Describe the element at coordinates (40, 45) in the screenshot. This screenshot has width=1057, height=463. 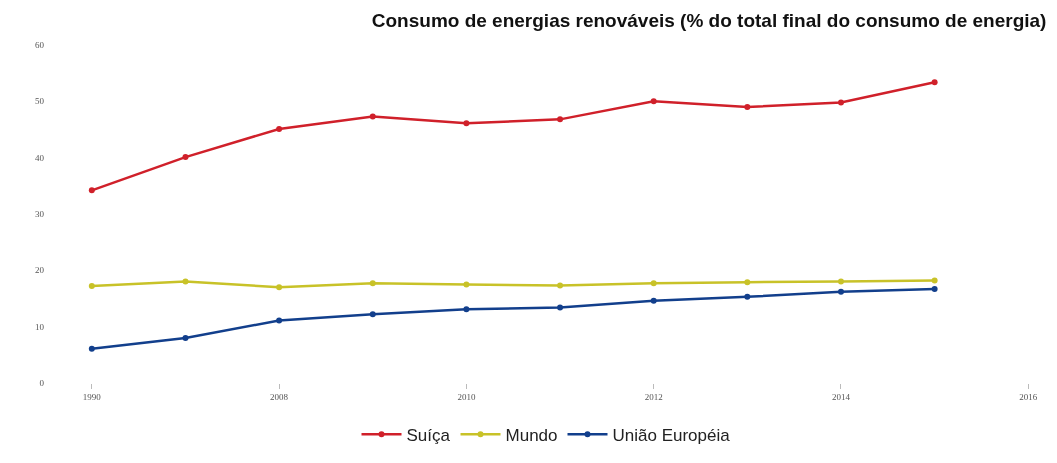
I see `y-tick-label: 60` at that location.